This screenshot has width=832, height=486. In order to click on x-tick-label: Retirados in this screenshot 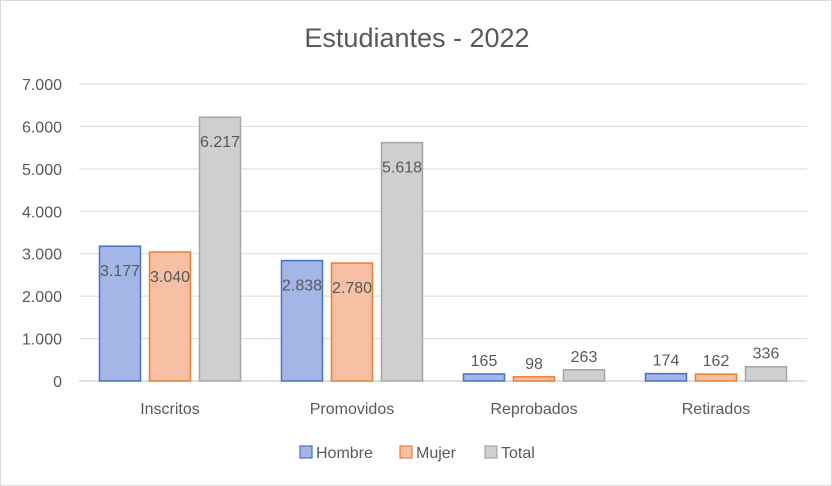, I will do `click(716, 409)`.